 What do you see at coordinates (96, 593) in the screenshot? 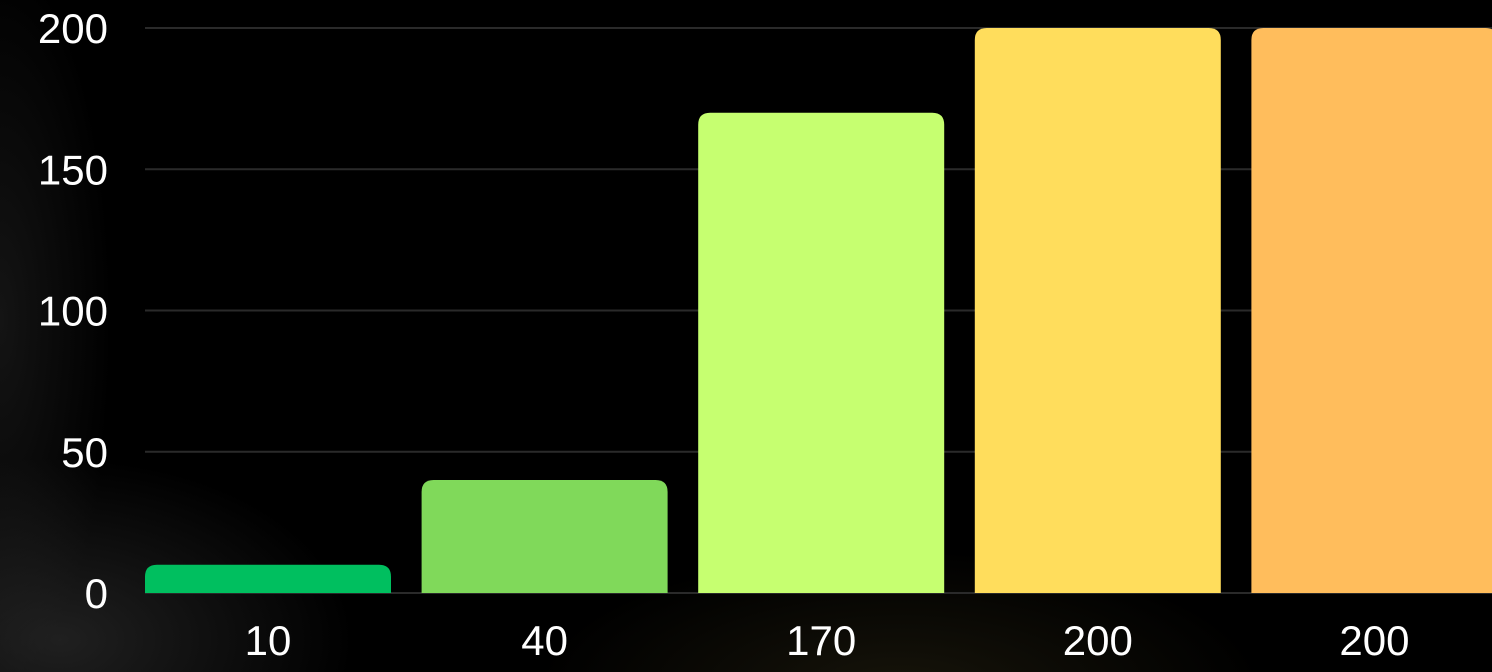
I see `y-tick-label: 0` at bounding box center [96, 593].